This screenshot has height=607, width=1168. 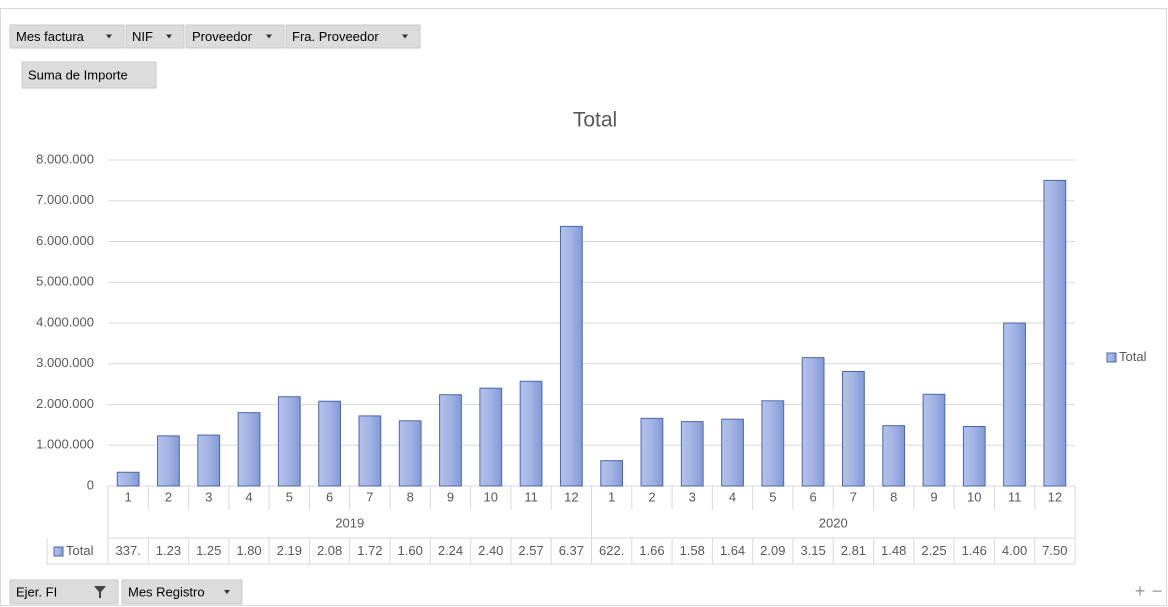 I want to click on y-tick-label: 2.000.000, so click(x=65, y=403).